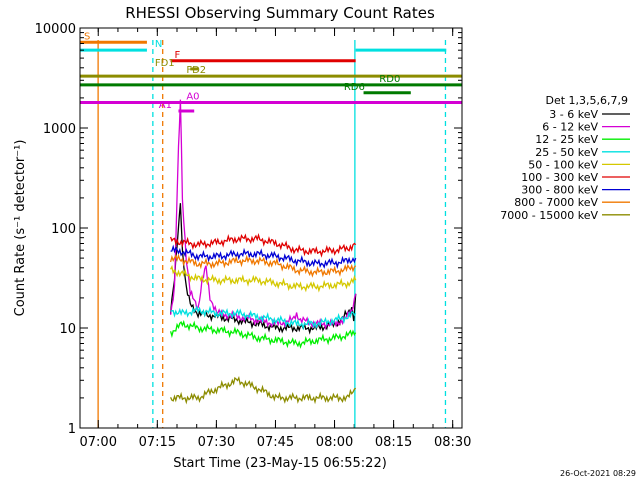  Describe the element at coordinates (573, 114) in the screenshot. I see `legend-label: 3 - 6 keV` at that location.